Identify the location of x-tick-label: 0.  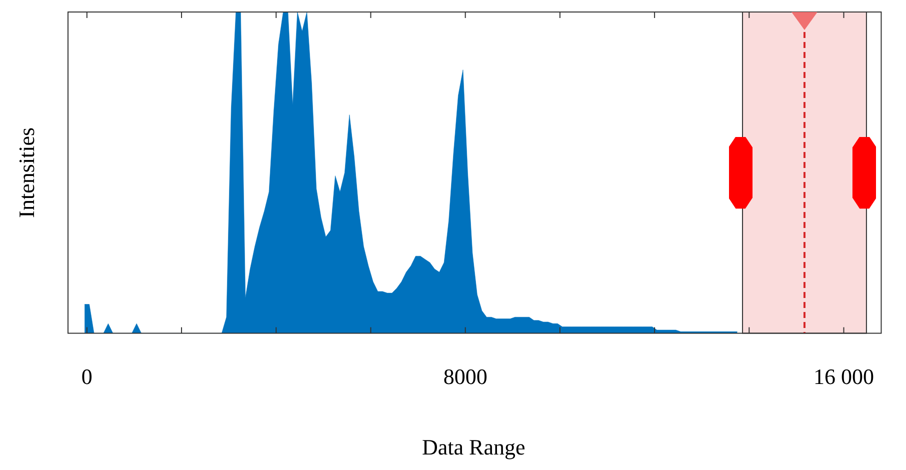
(86, 377).